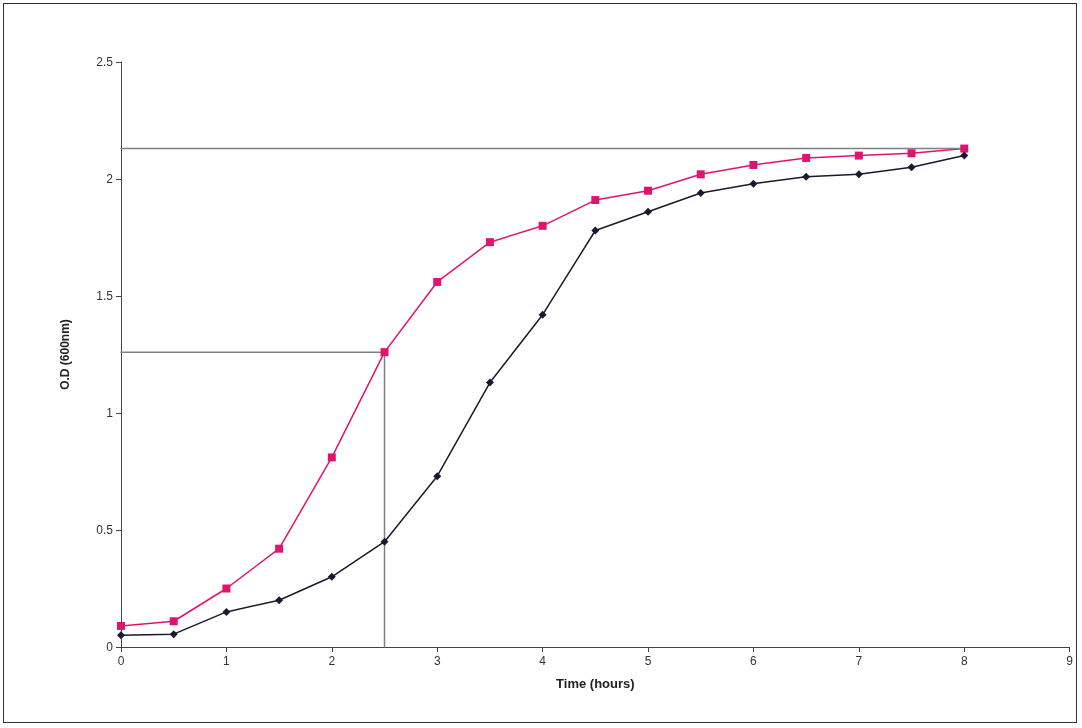 Image resolution: width=1082 pixels, height=728 pixels. Describe the element at coordinates (110, 179) in the screenshot. I see `y-tick-label: 2` at that location.